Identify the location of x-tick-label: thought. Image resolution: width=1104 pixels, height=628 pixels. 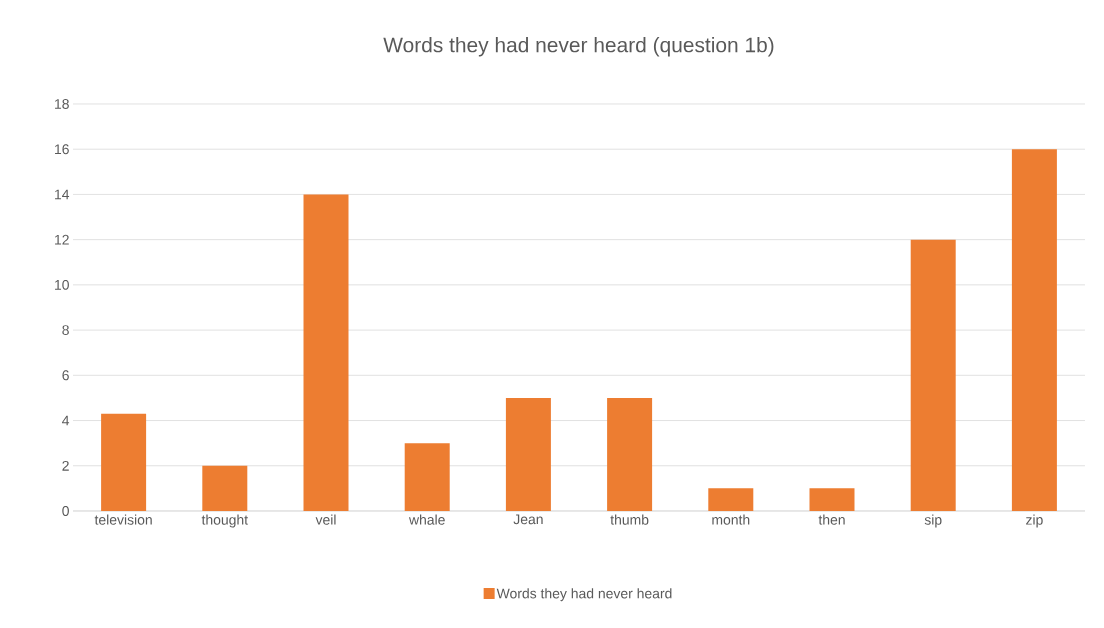
(224, 521).